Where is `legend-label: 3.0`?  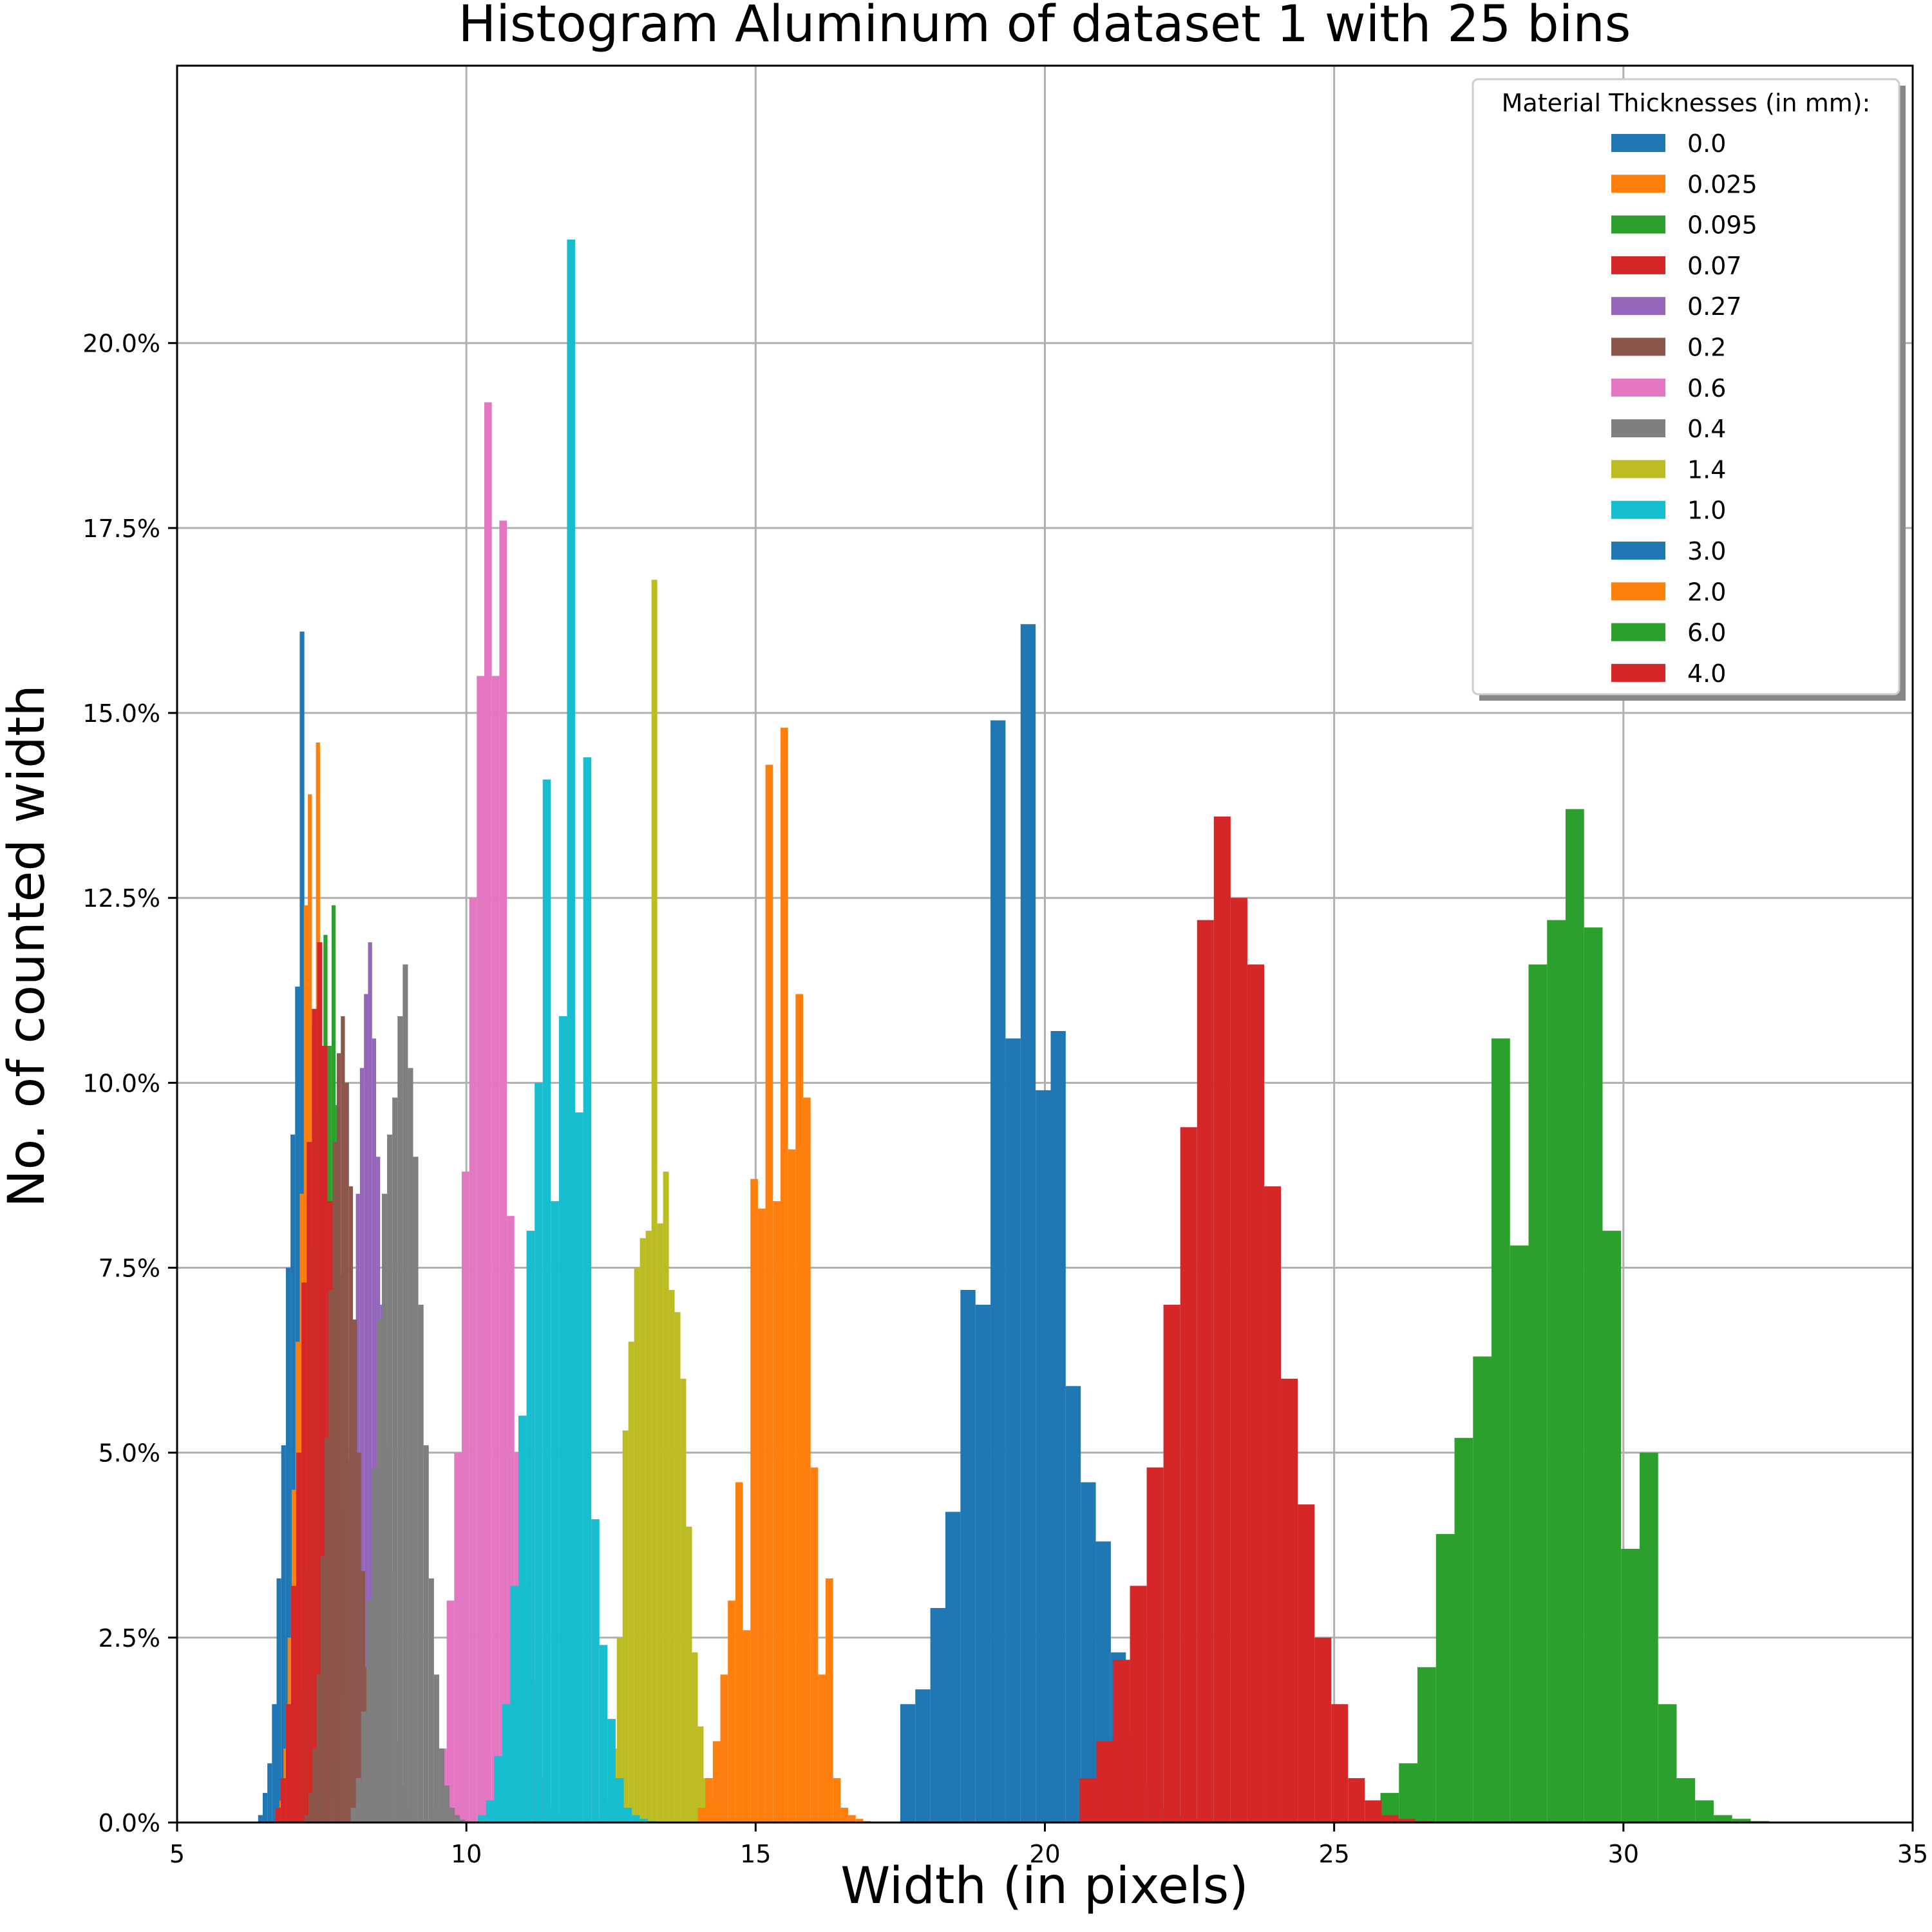
legend-label: 3.0 is located at coordinates (1706, 551).